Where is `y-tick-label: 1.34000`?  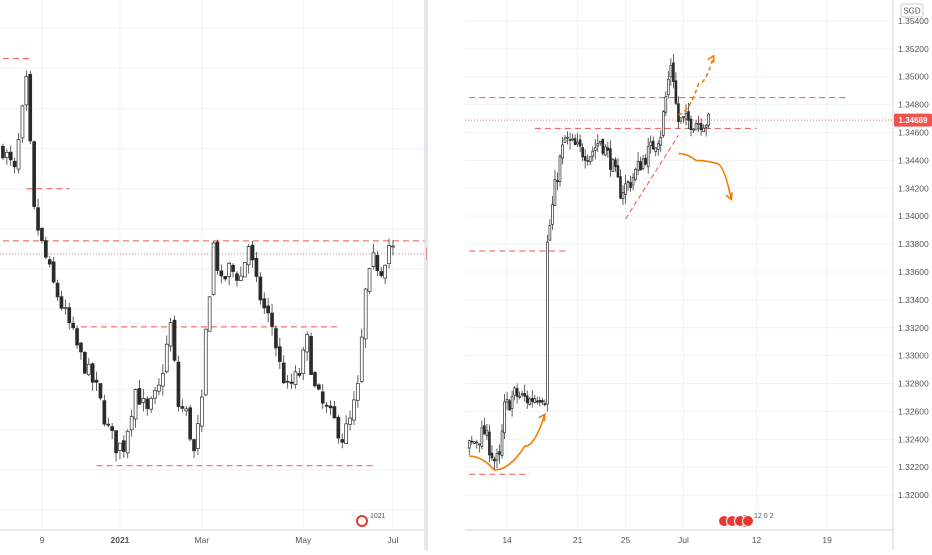
y-tick-label: 1.34000 is located at coordinates (913, 216).